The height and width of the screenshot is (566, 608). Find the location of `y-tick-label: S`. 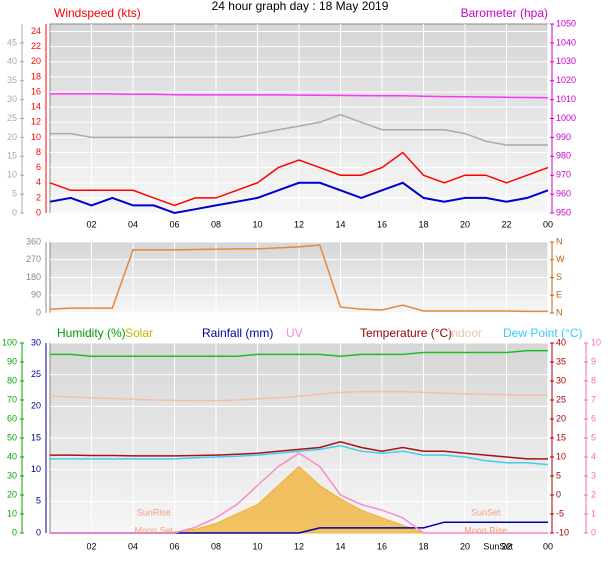

y-tick-label: S is located at coordinates (559, 277).